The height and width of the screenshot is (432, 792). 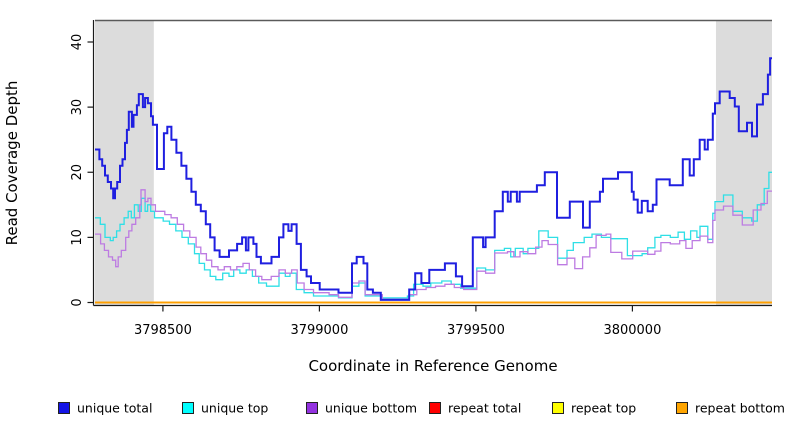 I want to click on legend-item-repeat-top: repeat top, so click(x=594, y=408).